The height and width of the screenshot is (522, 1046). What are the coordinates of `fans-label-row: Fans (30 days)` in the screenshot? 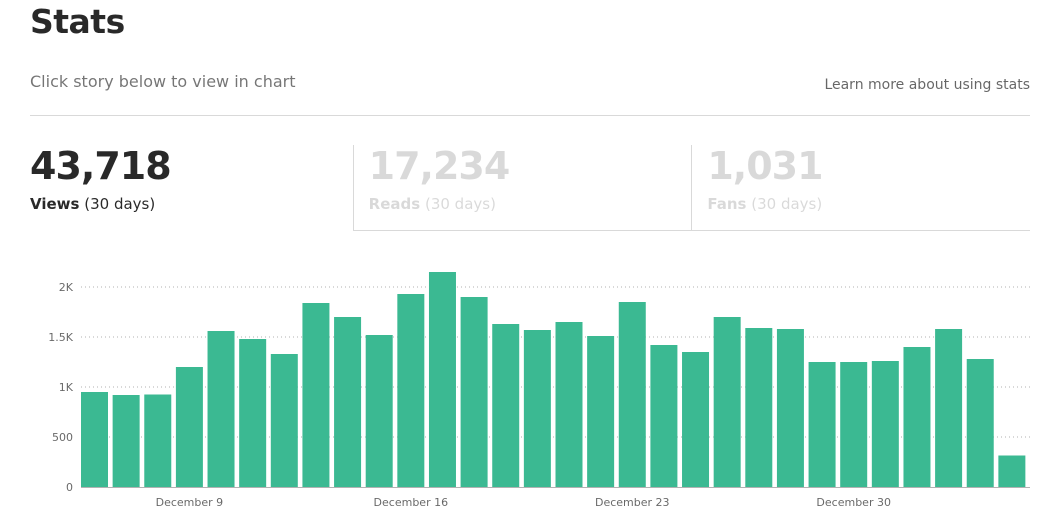 It's located at (868, 204).